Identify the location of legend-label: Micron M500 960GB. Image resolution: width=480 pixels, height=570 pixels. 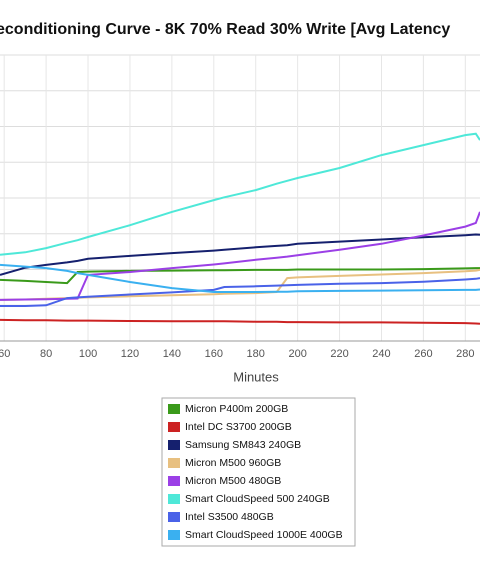
(233, 463).